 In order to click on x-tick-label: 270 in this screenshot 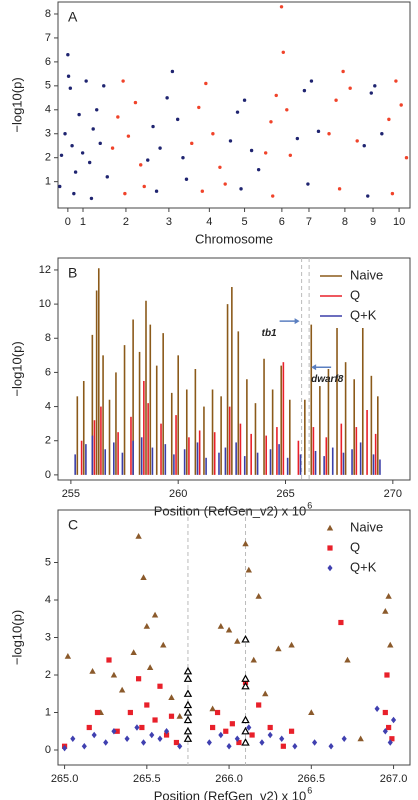, I will do `click(393, 494)`.